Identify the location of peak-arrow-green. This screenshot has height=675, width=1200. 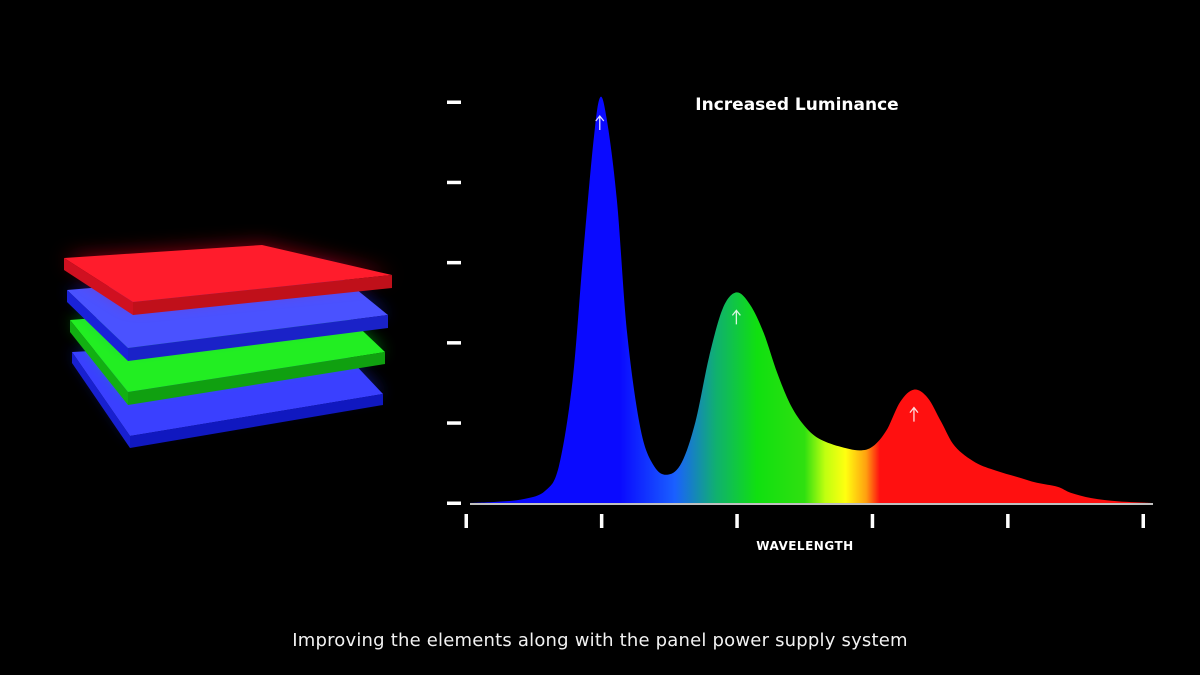
(736, 317).